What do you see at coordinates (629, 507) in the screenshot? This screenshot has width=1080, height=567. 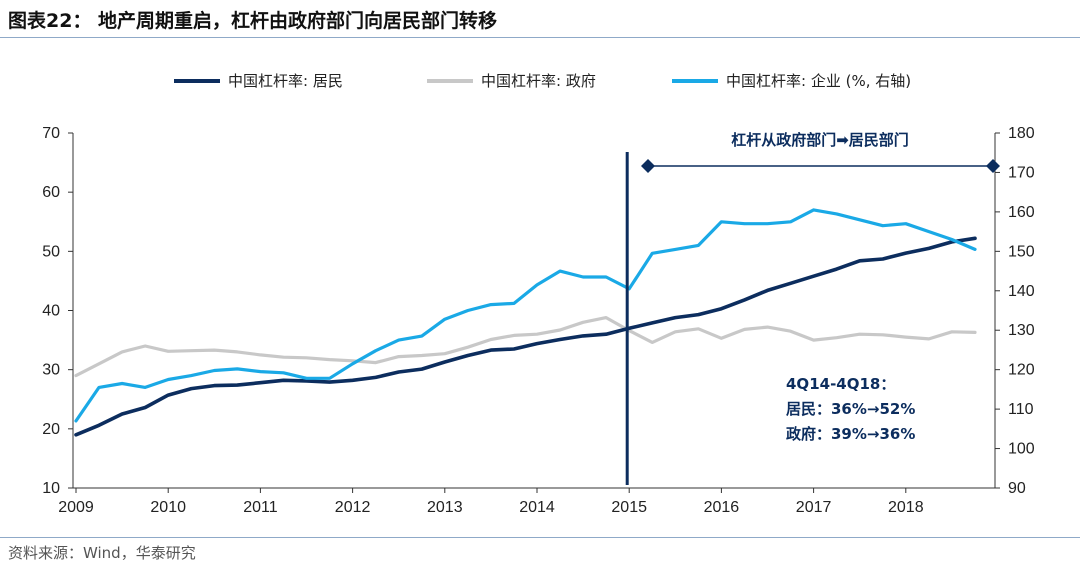 I see `x-tick-label: 2015` at bounding box center [629, 507].